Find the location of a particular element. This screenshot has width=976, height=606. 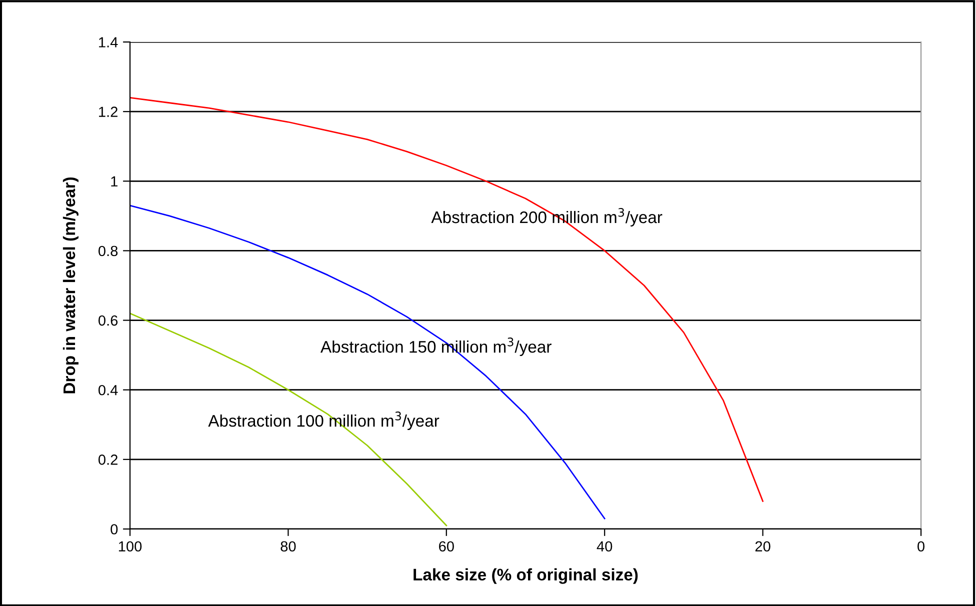

y-axis-title: Drop in water level (m/year) is located at coordinates (70, 285).